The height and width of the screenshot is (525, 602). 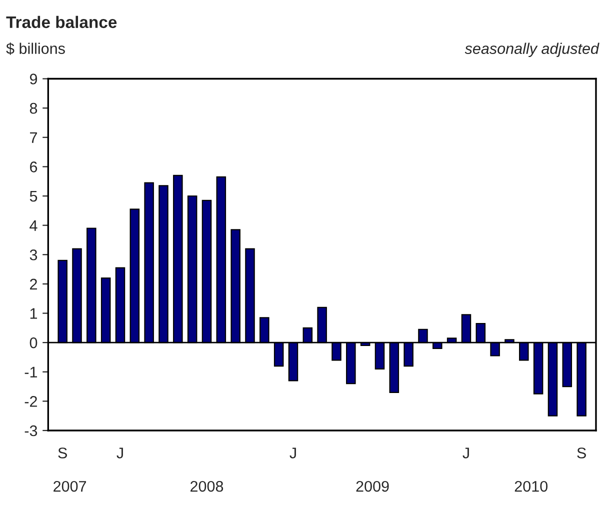 What do you see at coordinates (61, 22) in the screenshot?
I see `chart-title: Trade balance` at bounding box center [61, 22].